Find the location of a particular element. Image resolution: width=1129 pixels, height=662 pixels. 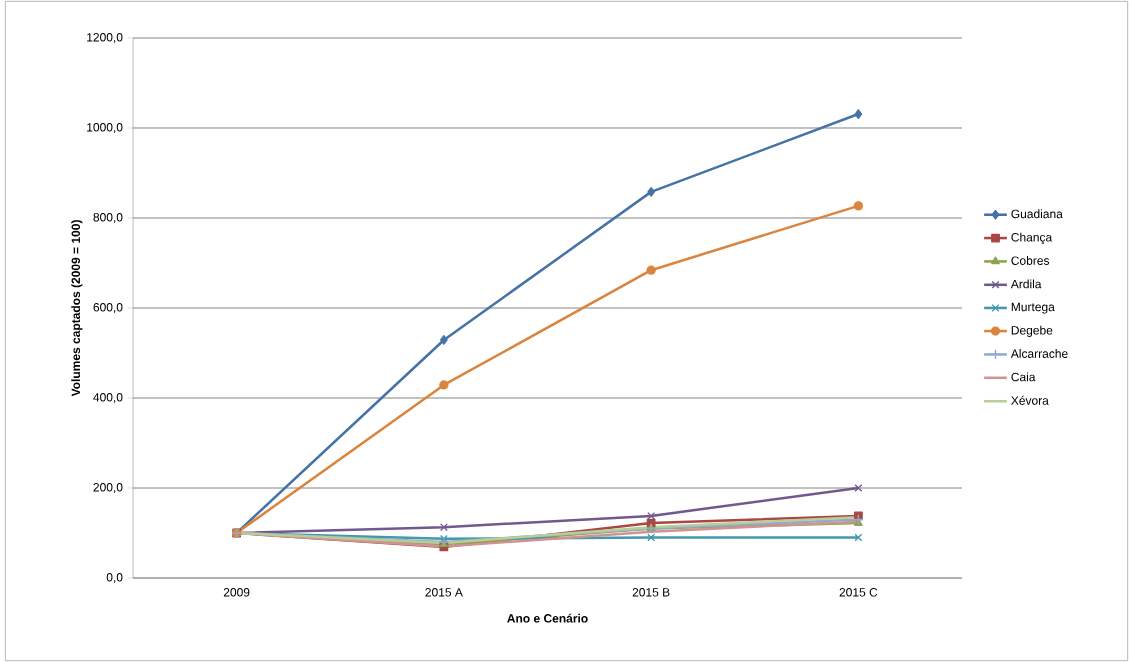

legend-label: Alcarrache is located at coordinates (1039, 353).